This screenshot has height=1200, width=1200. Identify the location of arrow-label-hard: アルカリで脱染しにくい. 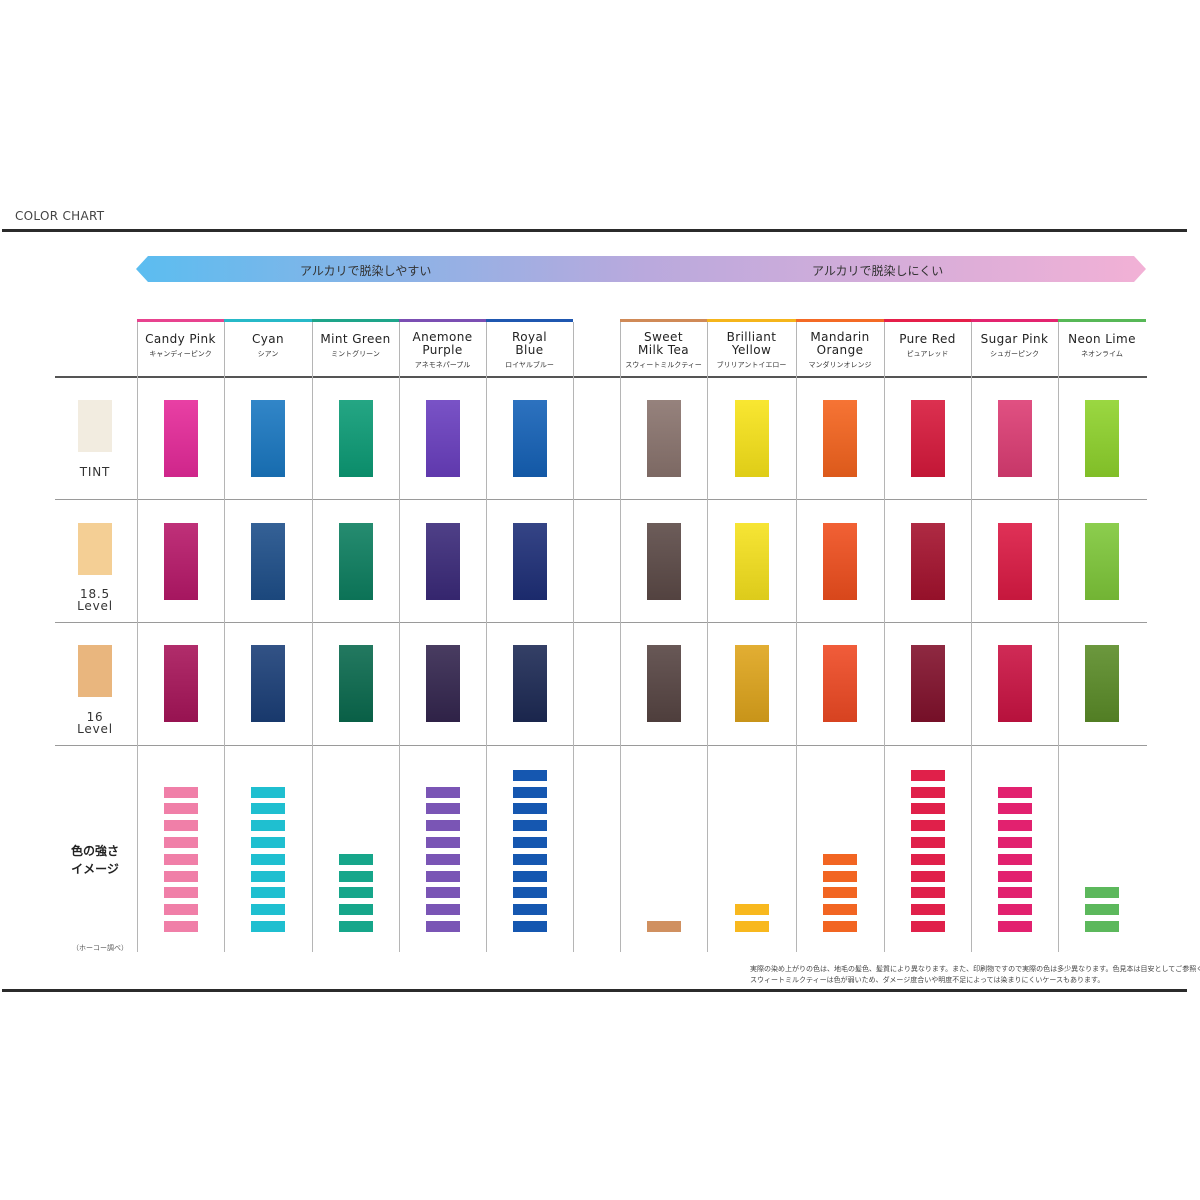
(878, 271).